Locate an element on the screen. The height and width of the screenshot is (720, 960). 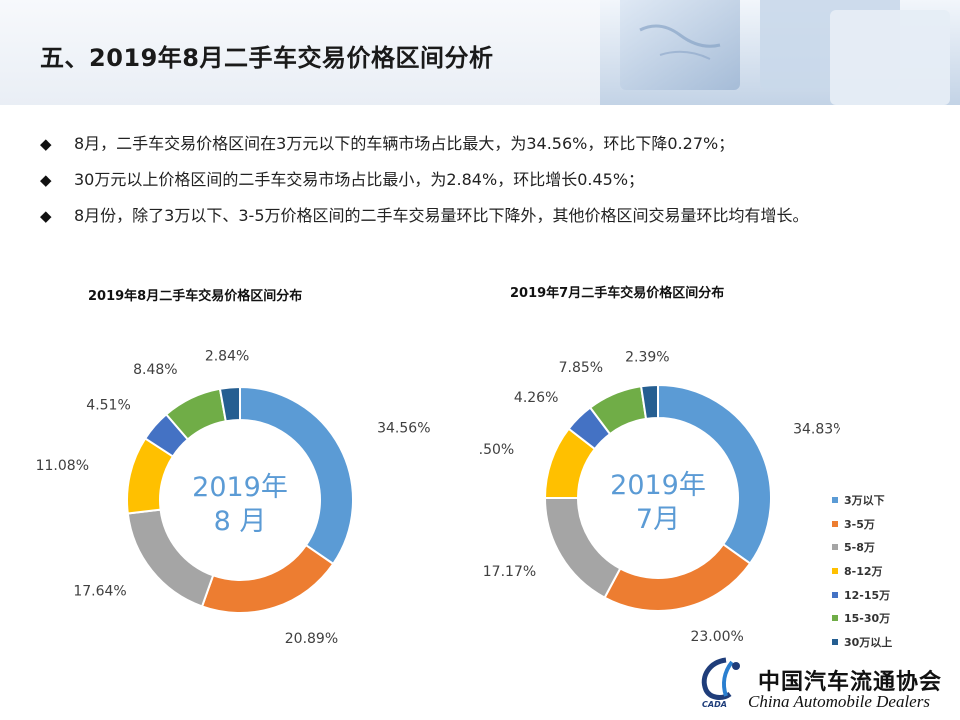
legend-label: 12-15万 is located at coordinates (867, 595).